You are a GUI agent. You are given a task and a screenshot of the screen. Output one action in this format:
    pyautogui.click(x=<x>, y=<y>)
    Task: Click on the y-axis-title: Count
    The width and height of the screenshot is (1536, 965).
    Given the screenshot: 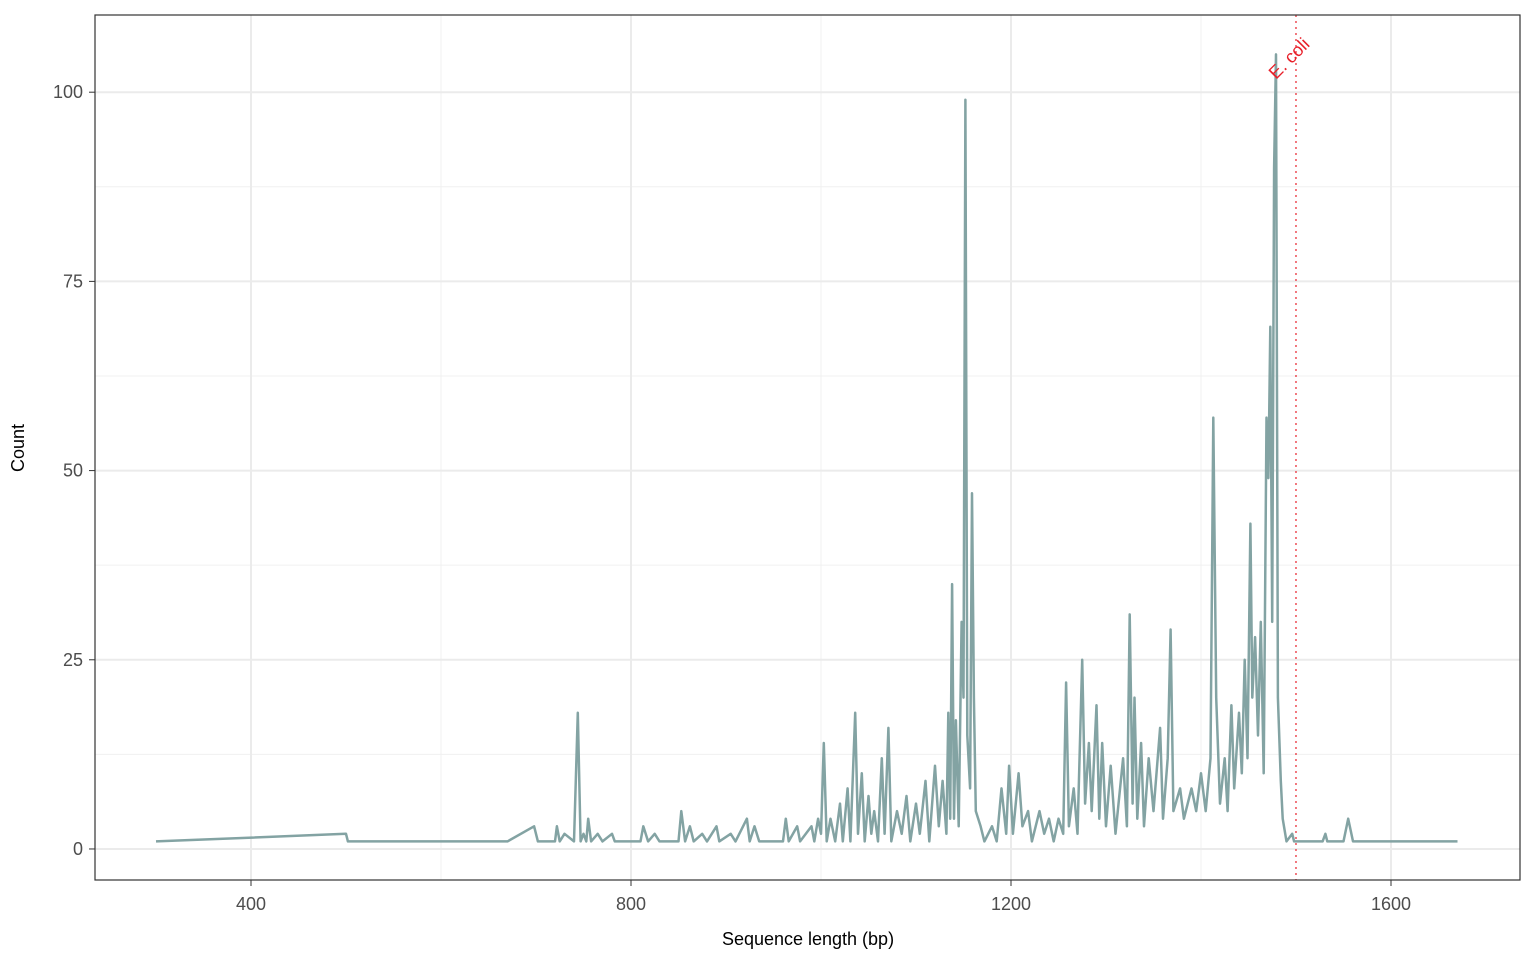 What is the action you would take?
    pyautogui.click(x=18, y=448)
    